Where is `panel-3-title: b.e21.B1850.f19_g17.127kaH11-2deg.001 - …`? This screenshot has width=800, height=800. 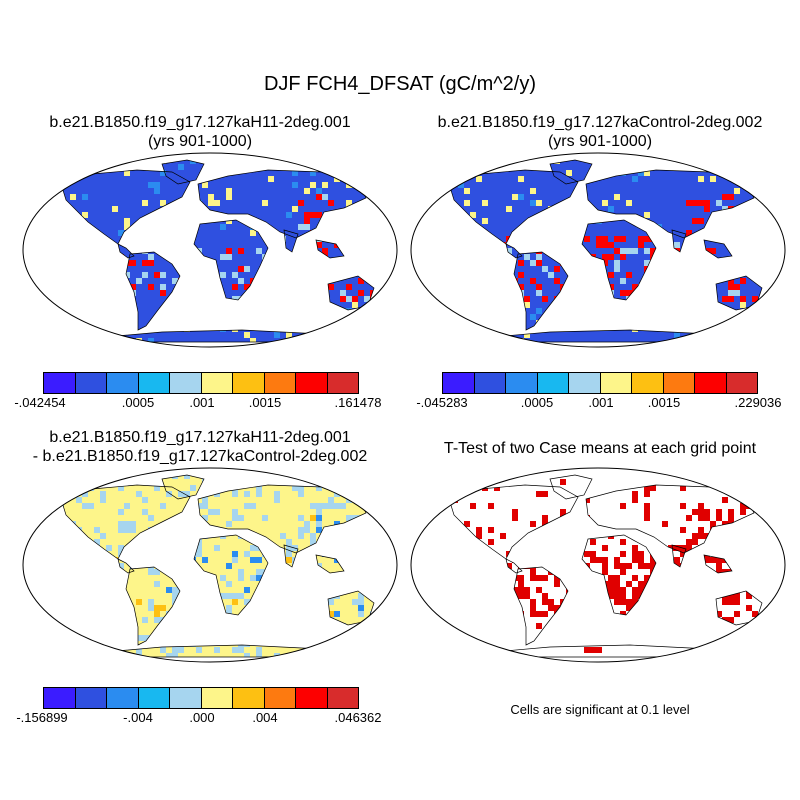
panel-3-title: b.e21.B1850.f19_g17.127kaH11-2deg.001 - … is located at coordinates (200, 447).